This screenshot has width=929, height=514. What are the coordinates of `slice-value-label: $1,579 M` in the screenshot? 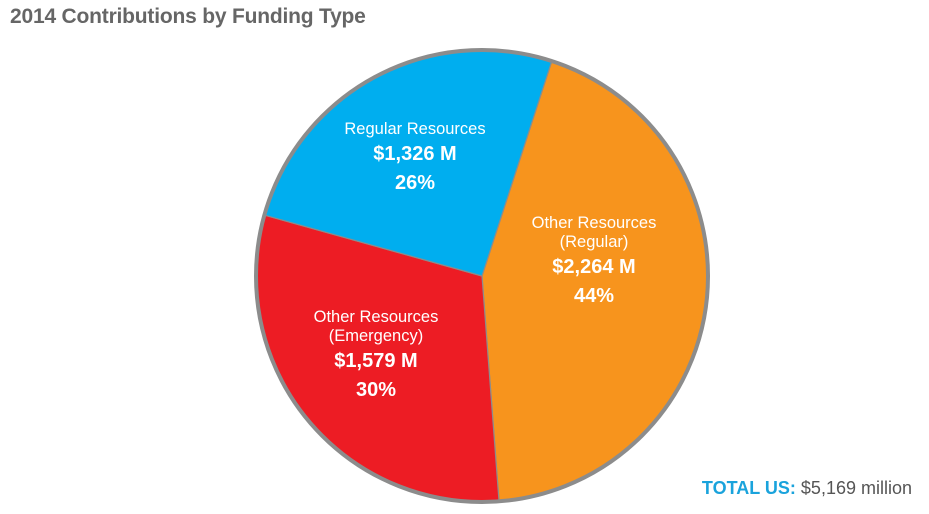 It's located at (375, 361).